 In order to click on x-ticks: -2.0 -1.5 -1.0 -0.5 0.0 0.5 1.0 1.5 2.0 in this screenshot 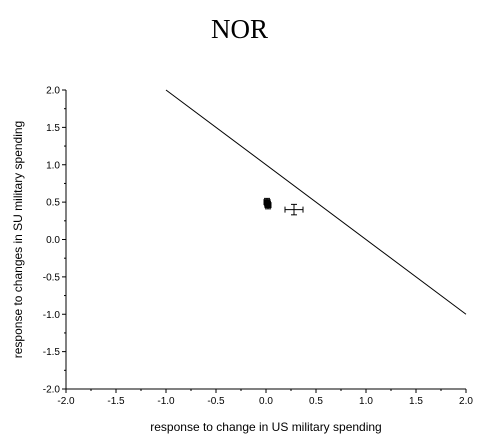, I will do `click(265, 398)`.